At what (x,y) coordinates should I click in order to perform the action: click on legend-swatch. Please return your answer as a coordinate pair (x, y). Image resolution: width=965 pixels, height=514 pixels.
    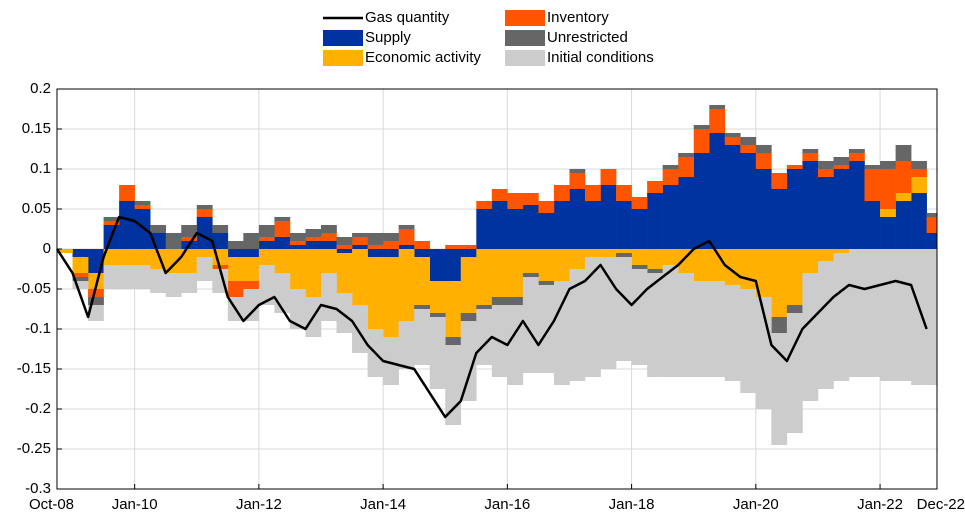
    Looking at the image, I should click on (525, 38).